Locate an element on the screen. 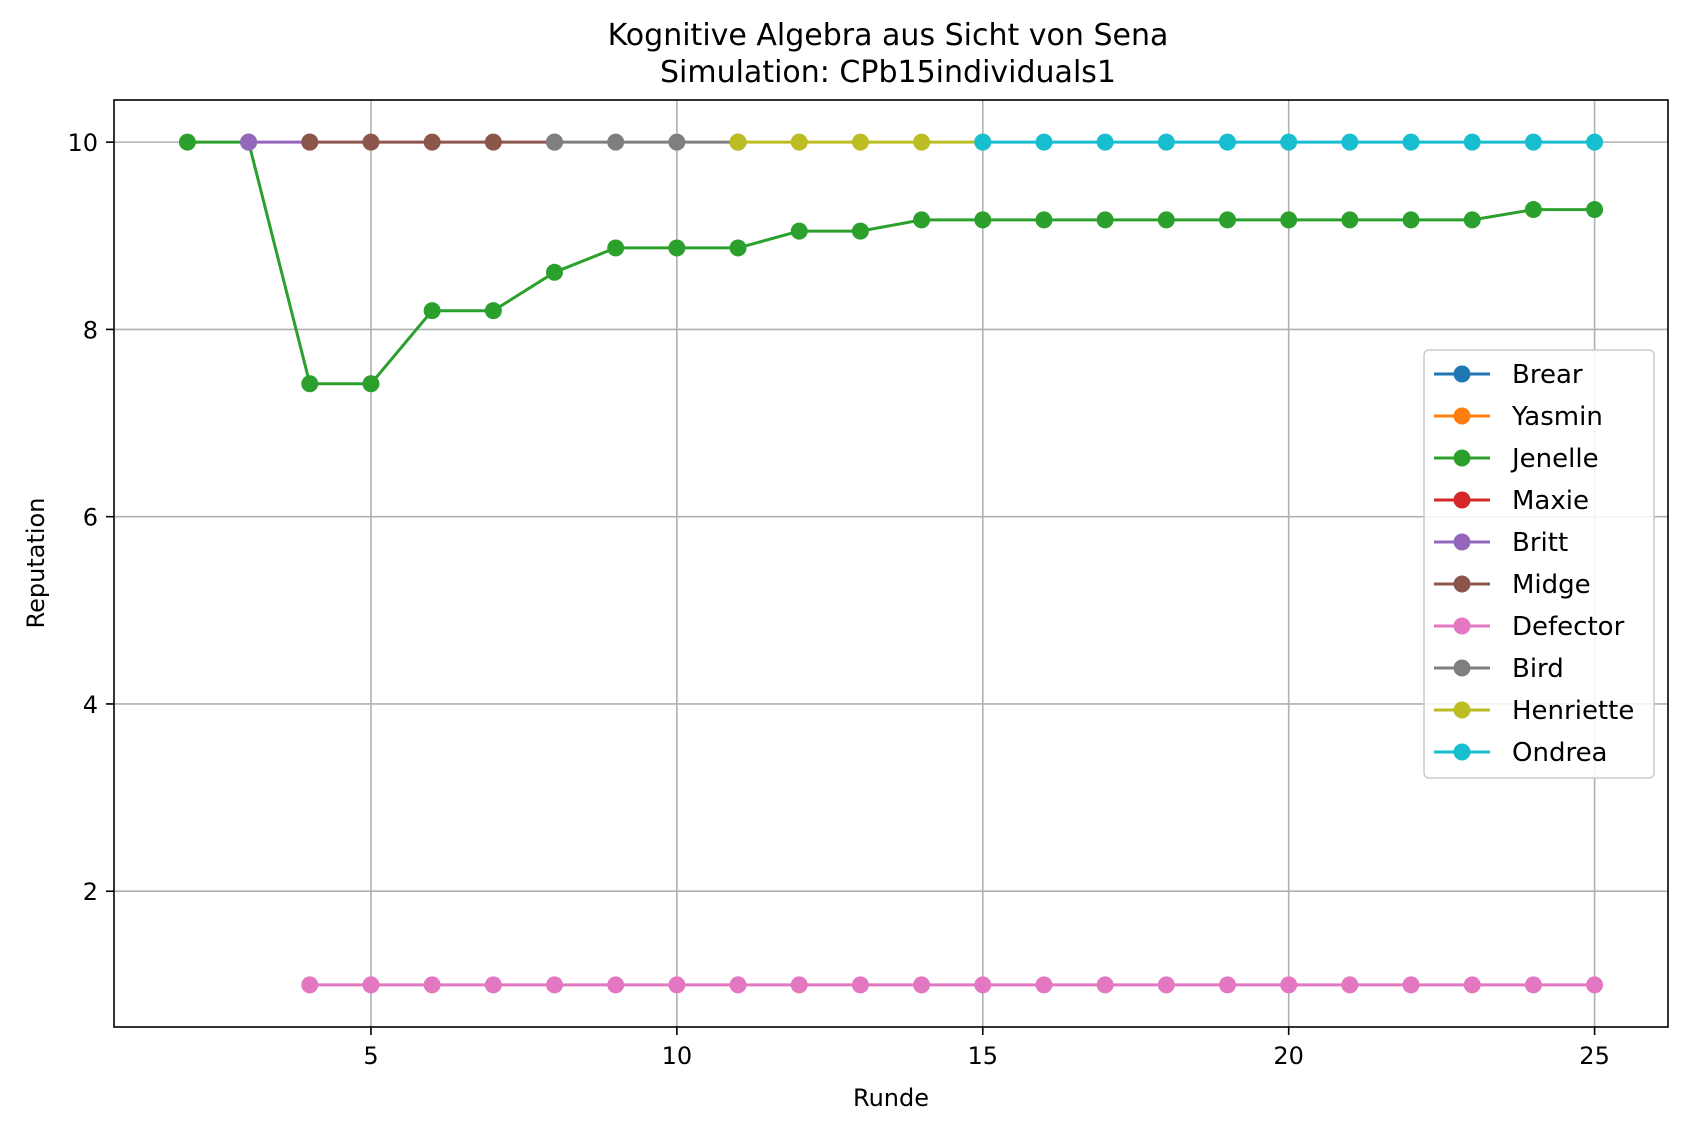 The width and height of the screenshot is (1683, 1131). legend-label: Henriette is located at coordinates (1573, 711).